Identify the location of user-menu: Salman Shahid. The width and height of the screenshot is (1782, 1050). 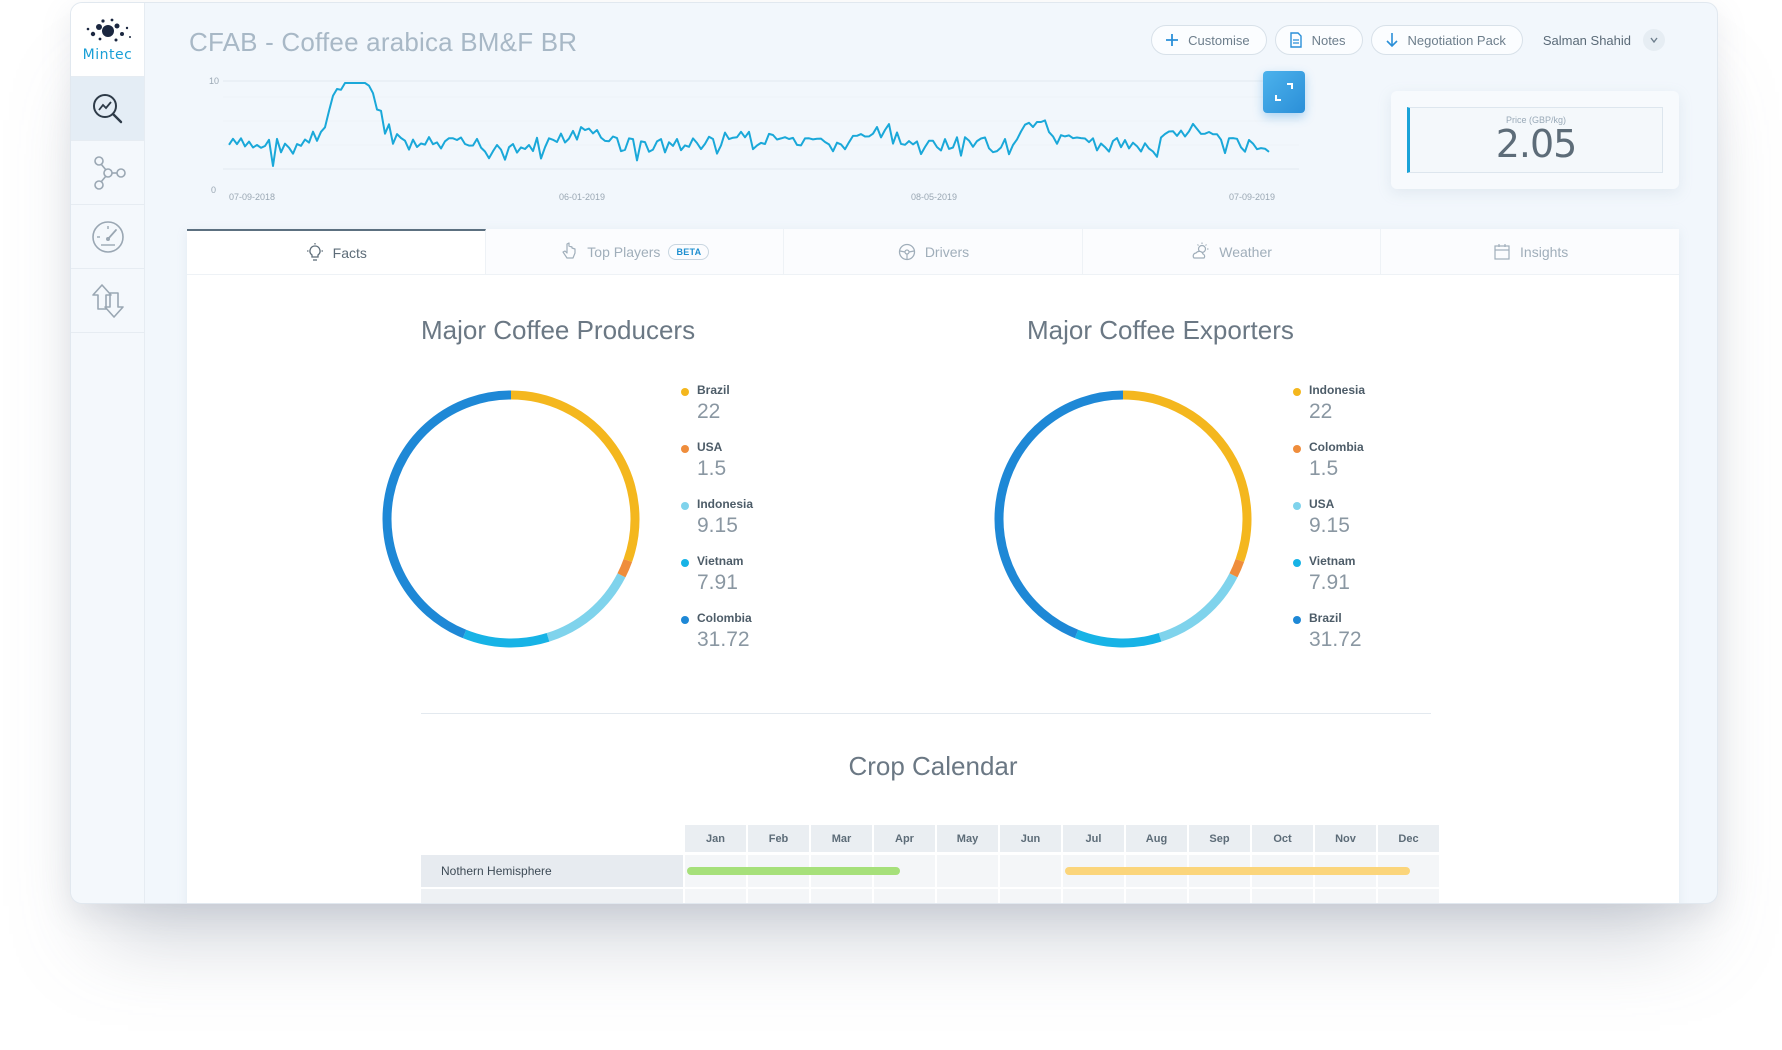
(1604, 40).